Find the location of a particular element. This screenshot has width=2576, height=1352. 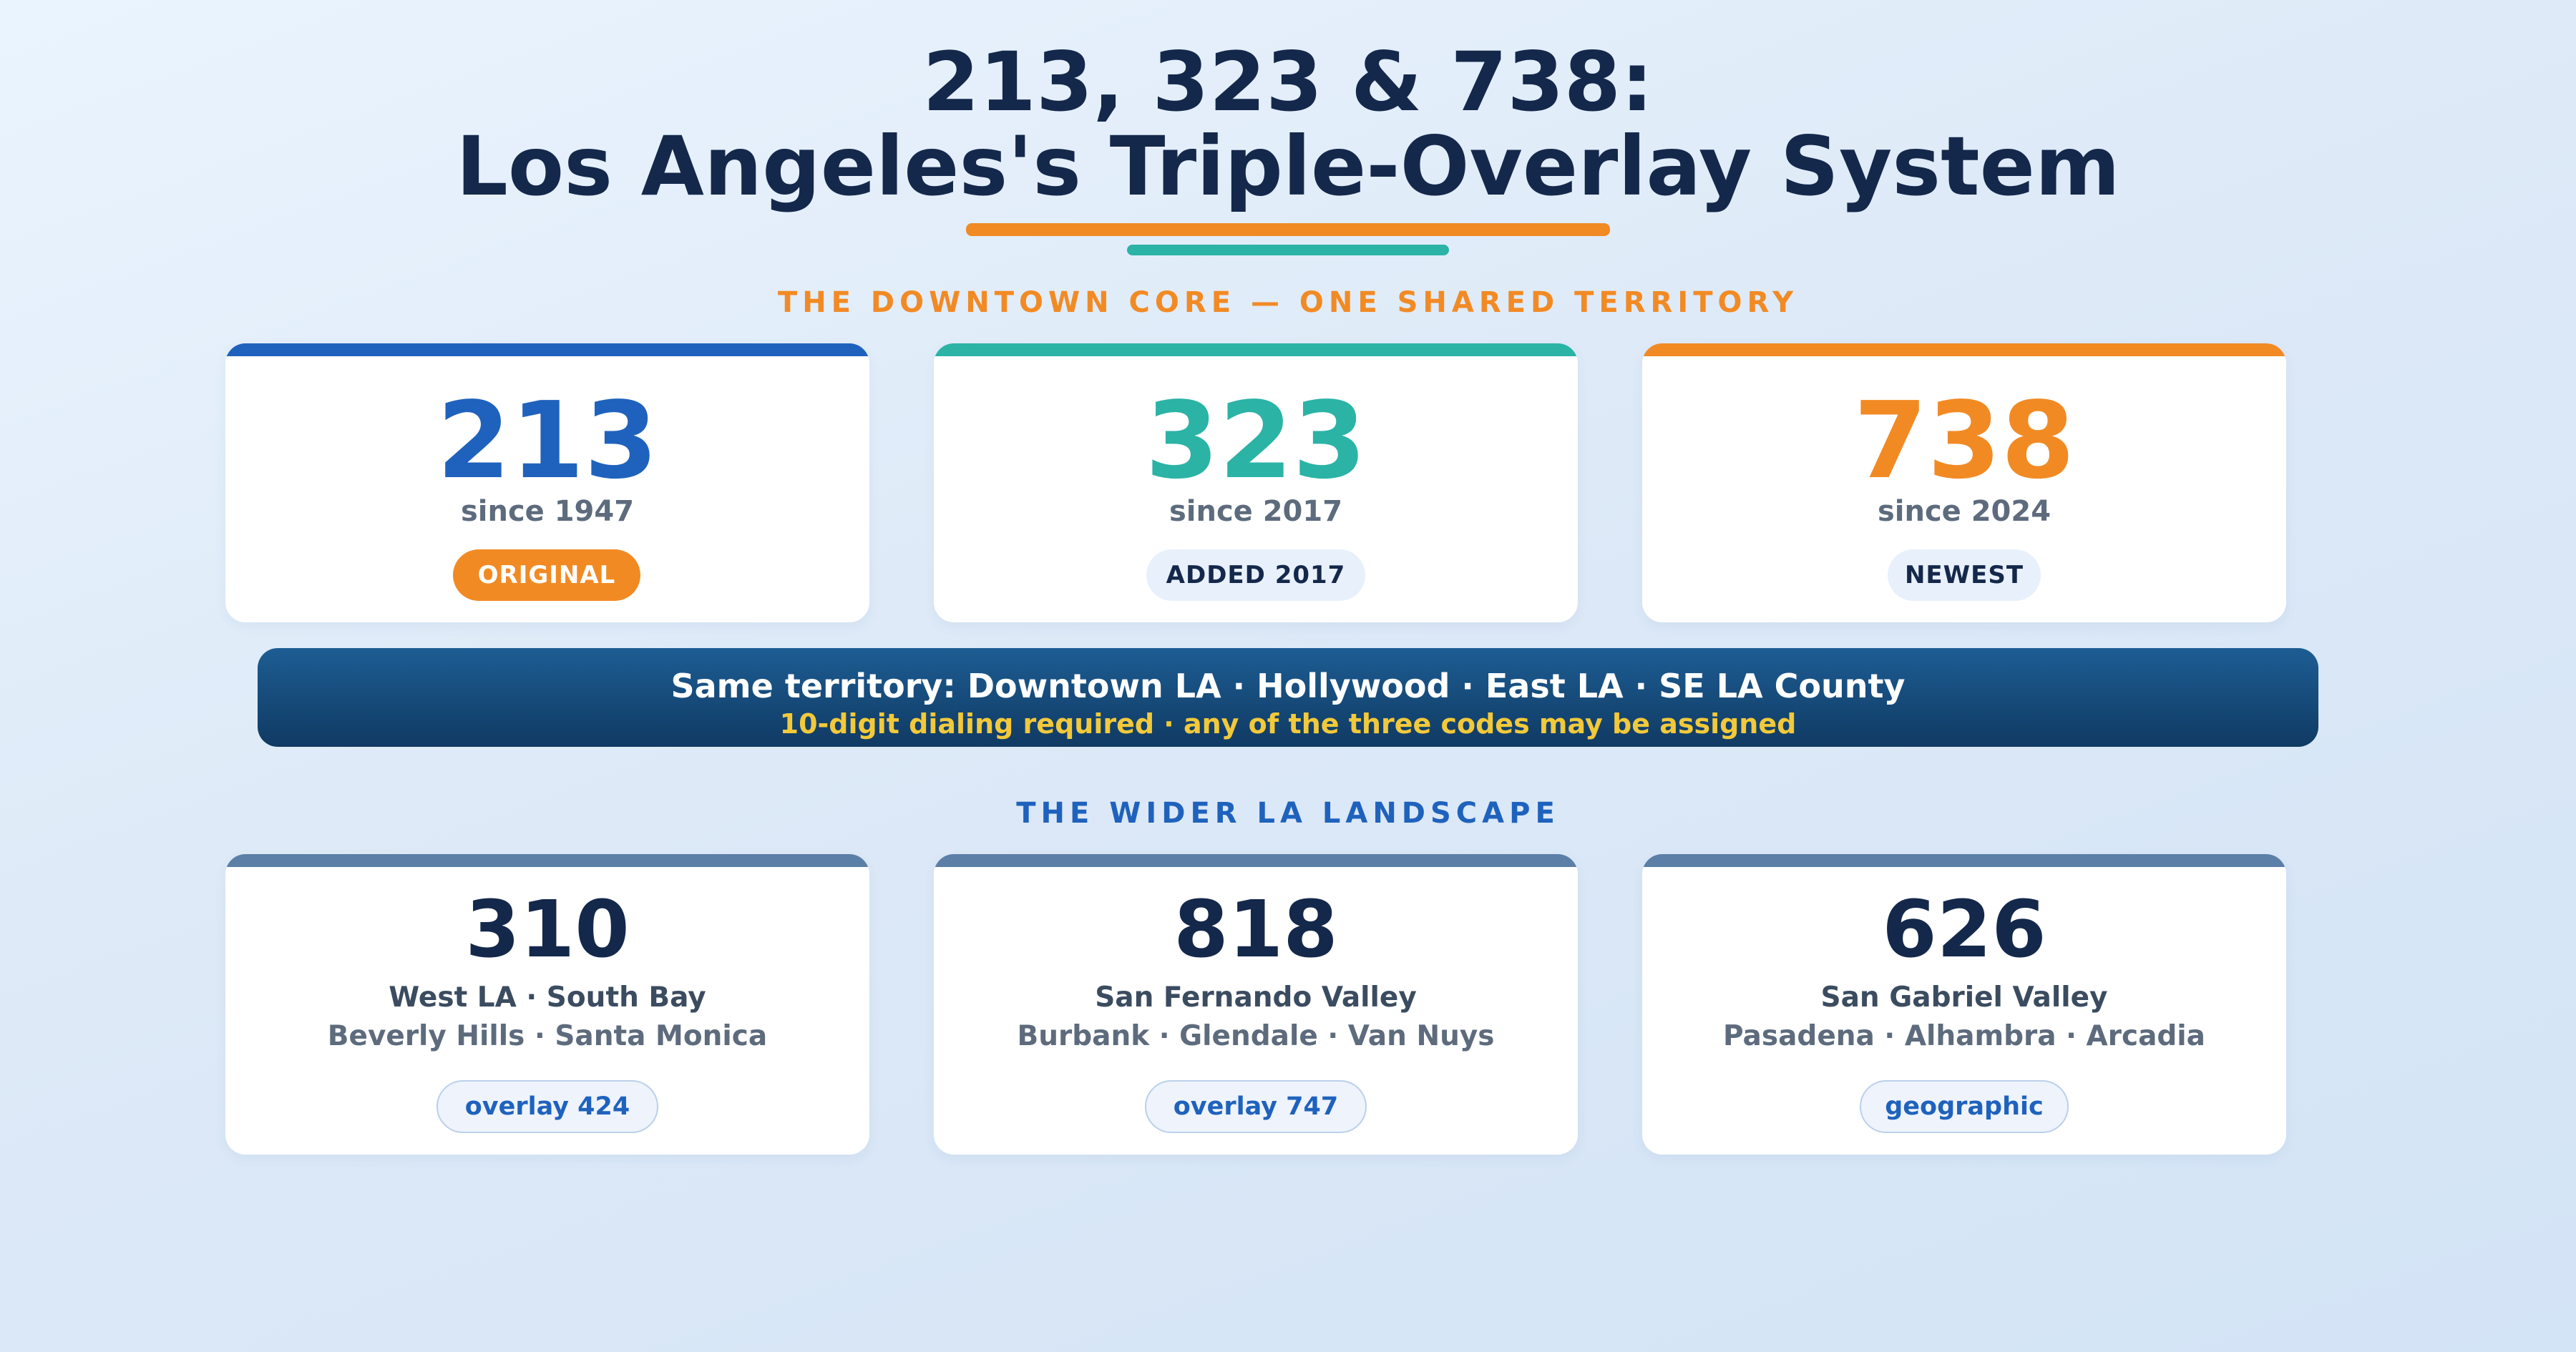

geographic-tag: geographic is located at coordinates (1964, 1107).